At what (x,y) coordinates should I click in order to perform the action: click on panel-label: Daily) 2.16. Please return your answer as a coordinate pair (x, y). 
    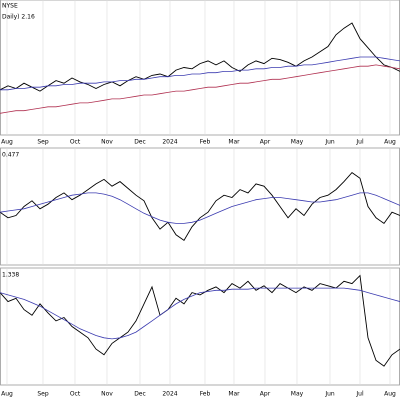
    Looking at the image, I should click on (18, 17).